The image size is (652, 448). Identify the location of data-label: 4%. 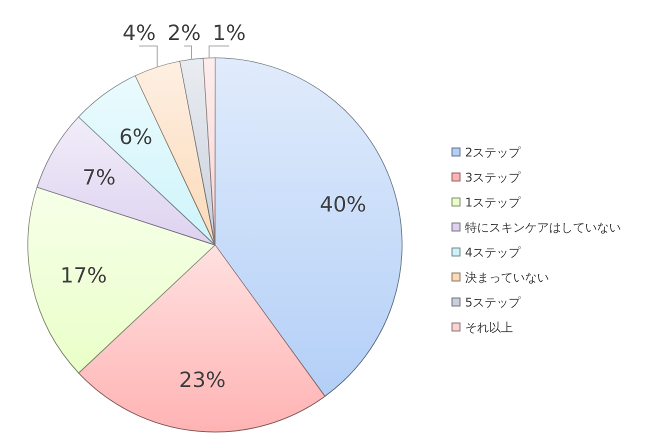
(139, 33).